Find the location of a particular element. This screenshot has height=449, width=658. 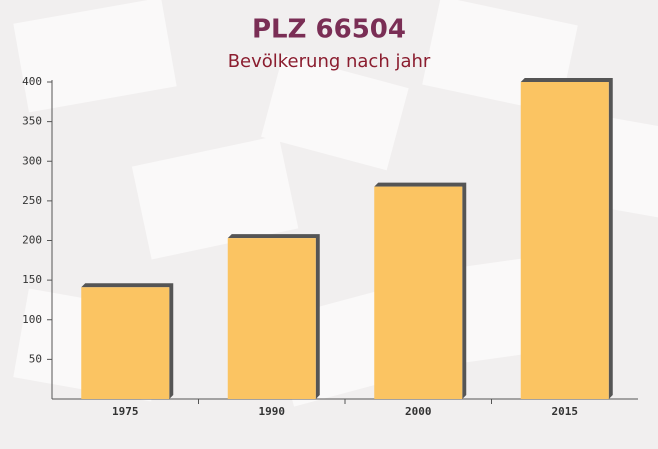

y-tick-label: 300 is located at coordinates (32, 160).